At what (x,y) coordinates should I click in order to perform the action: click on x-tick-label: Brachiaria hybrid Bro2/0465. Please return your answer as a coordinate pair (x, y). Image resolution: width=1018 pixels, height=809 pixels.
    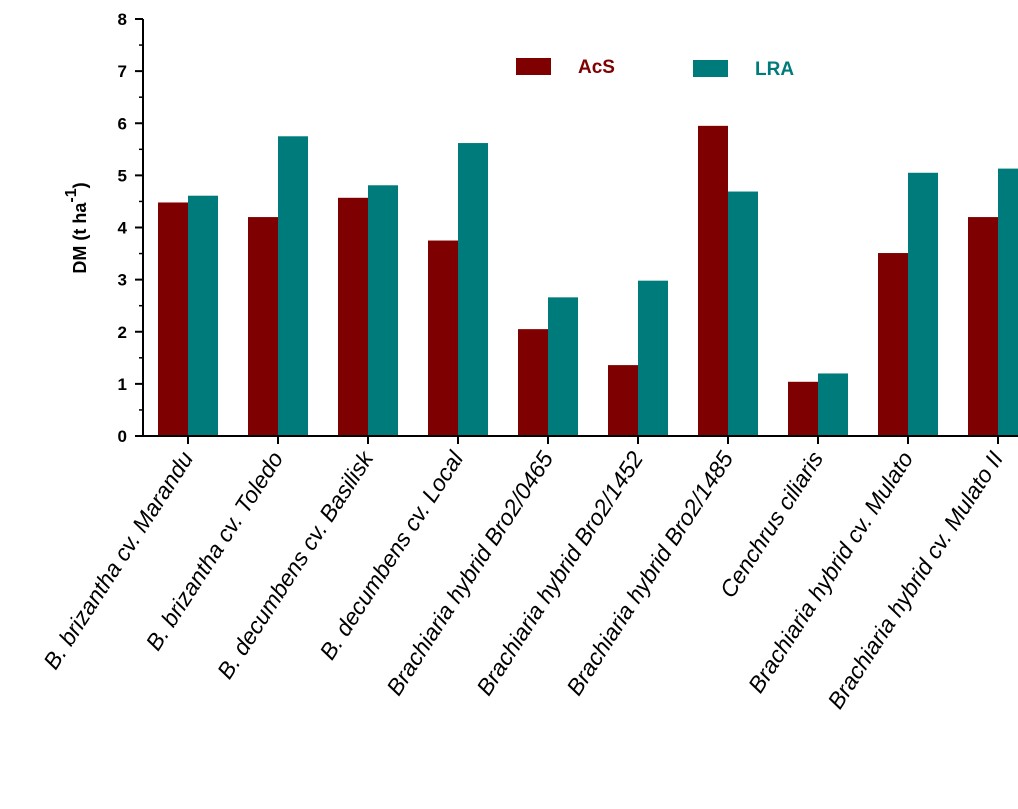
    Looking at the image, I should click on (469, 572).